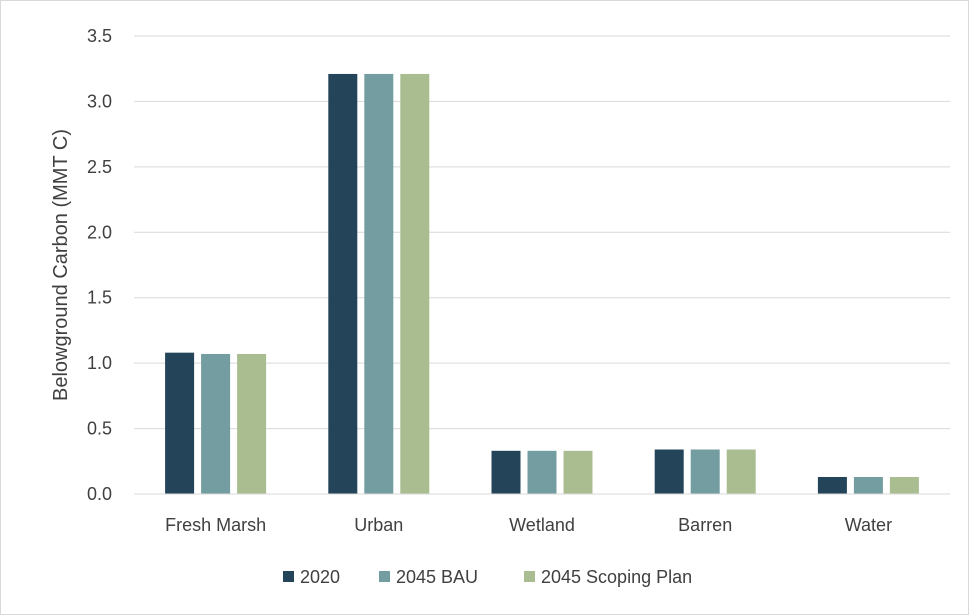  Describe the element at coordinates (487, 577) in the screenshot. I see `legend: 2020 2045 BAU 2045 Scoping Plan` at that location.